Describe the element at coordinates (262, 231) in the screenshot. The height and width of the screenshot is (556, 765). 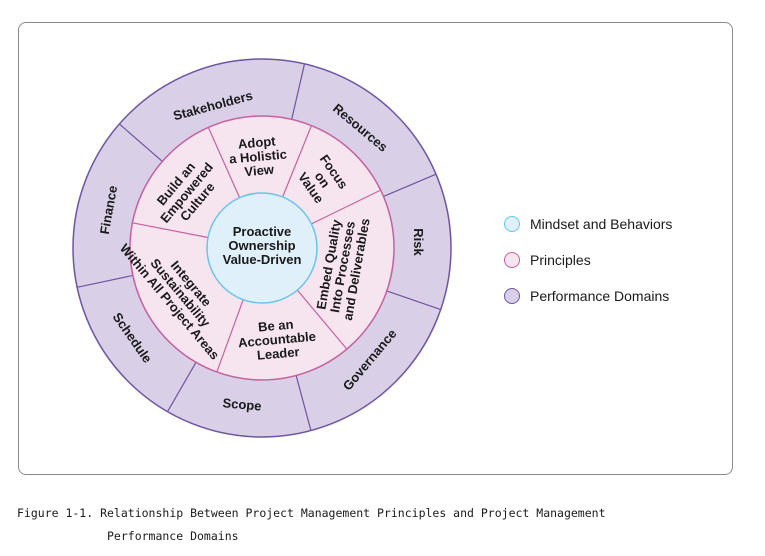
I see `center-mindset-label-line: Proactive` at that location.